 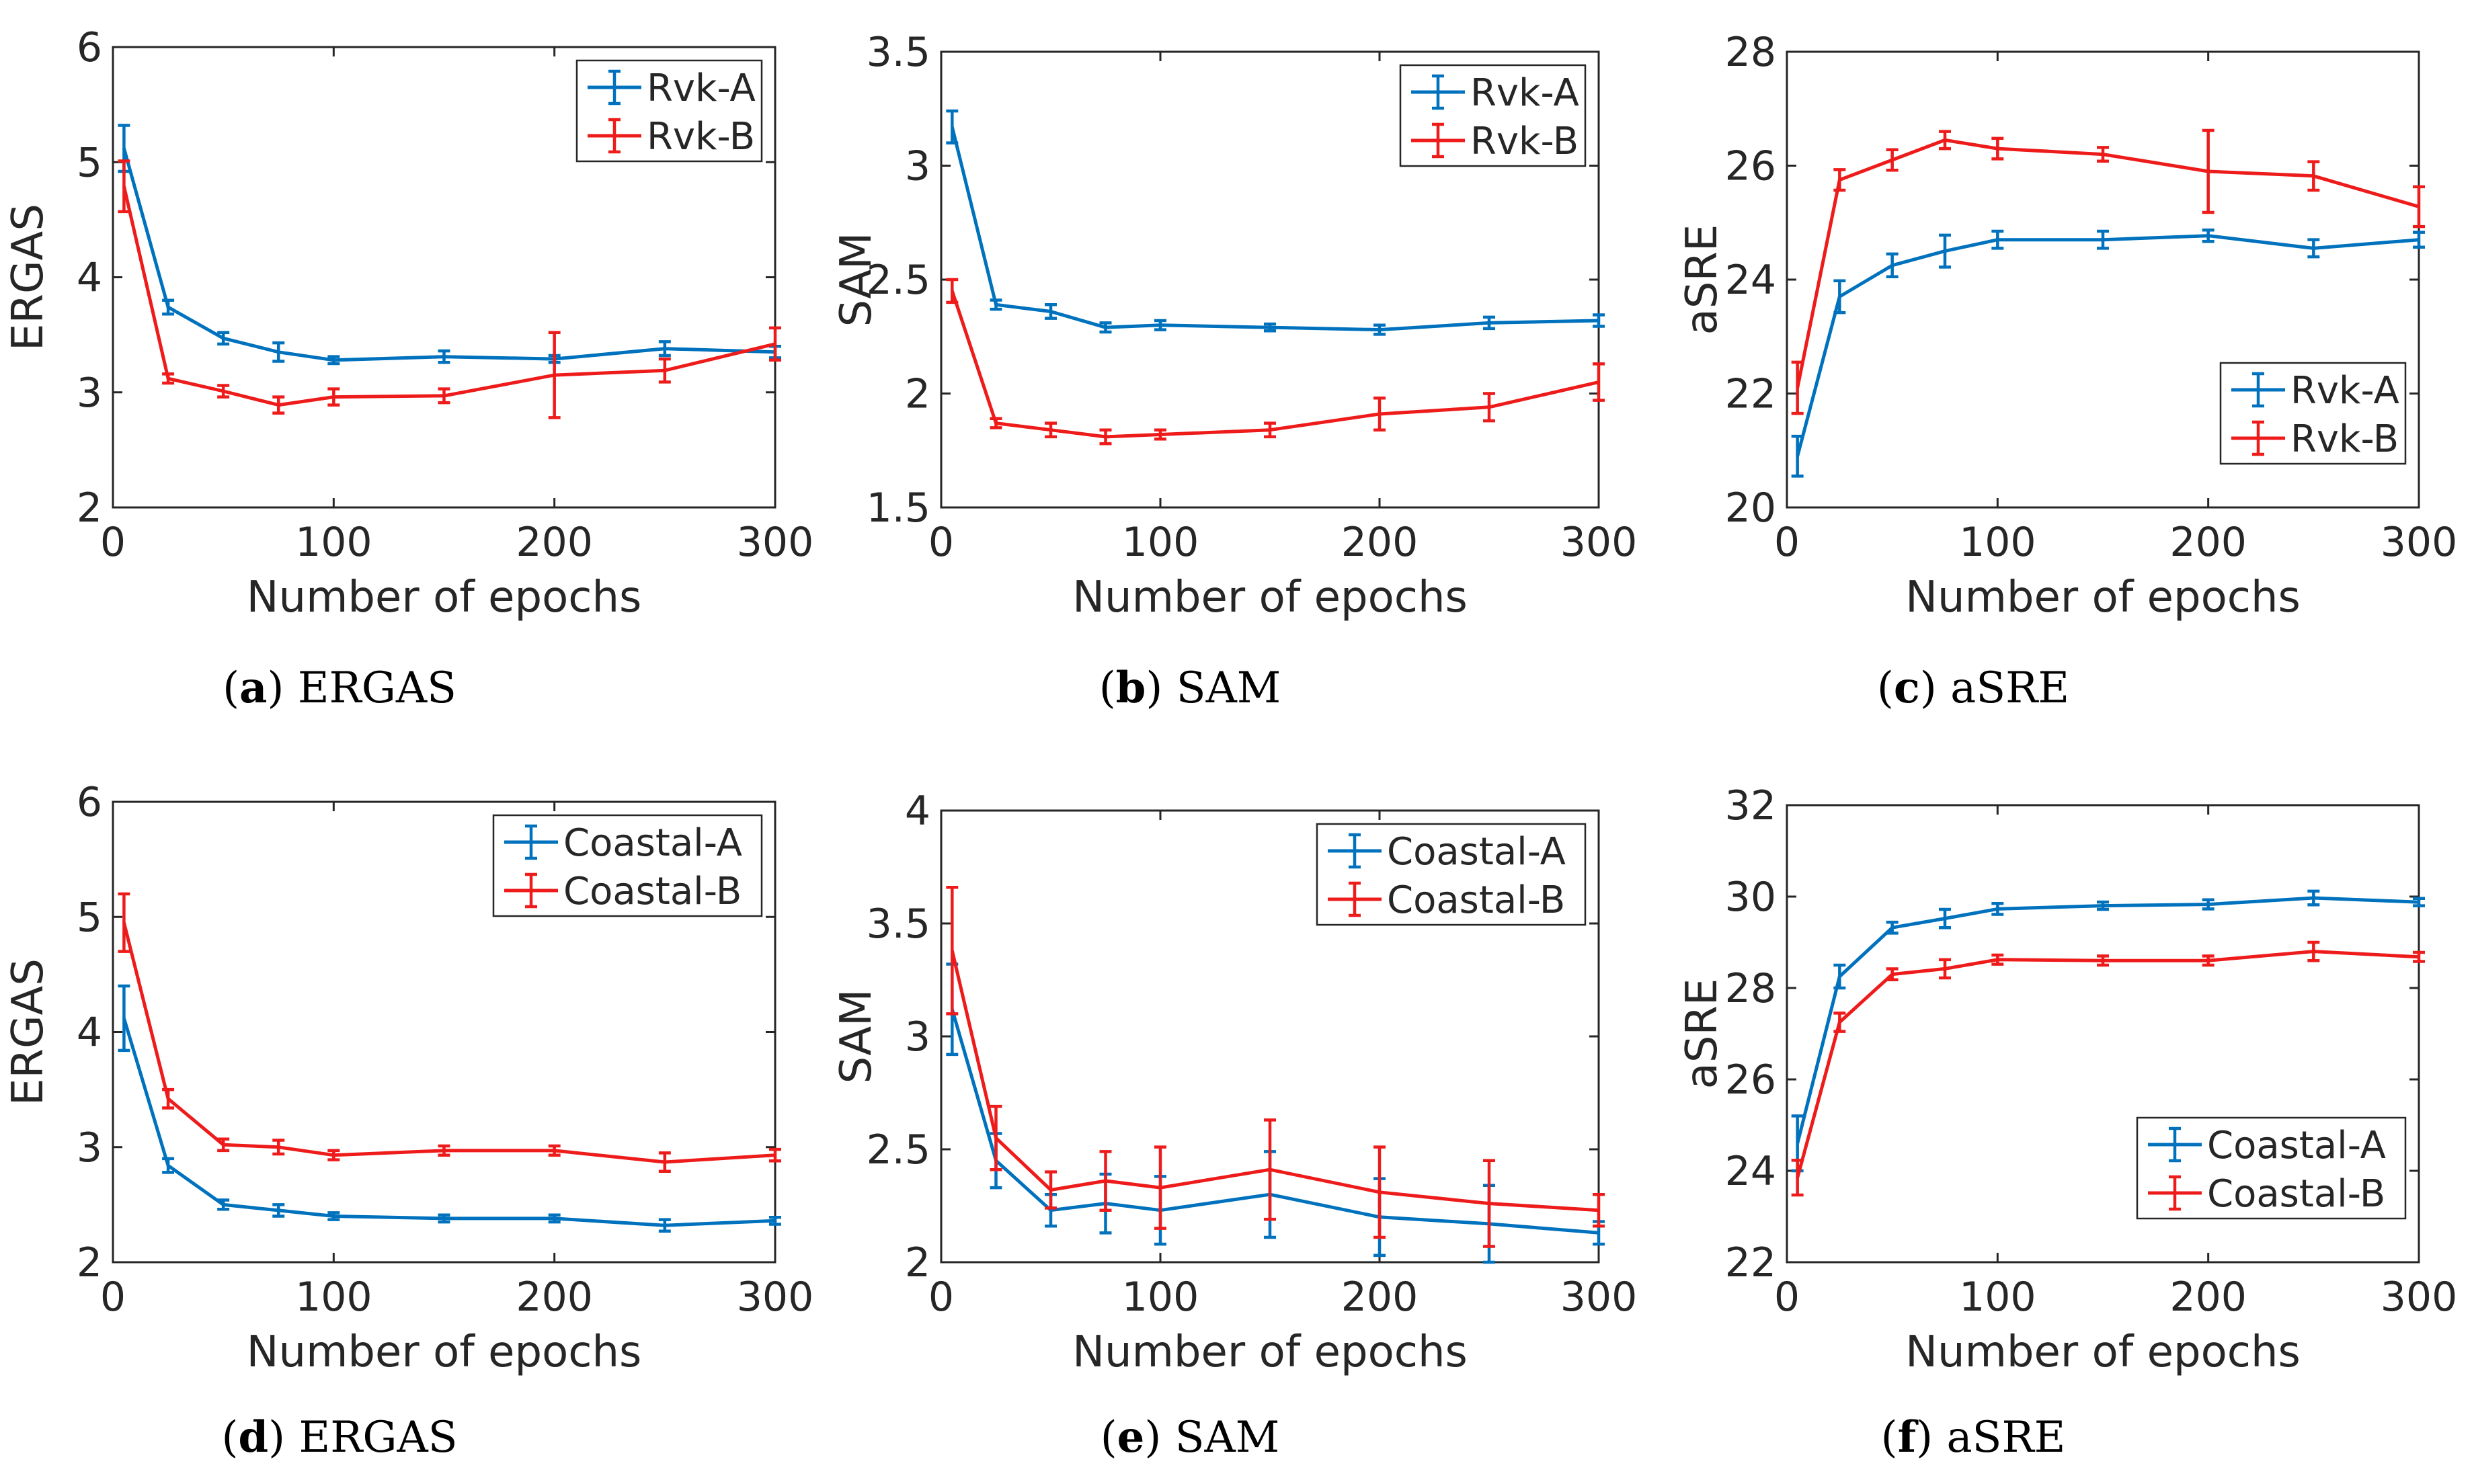 I want to click on panel-caption: (e) SAM, so click(x=1190, y=1437).